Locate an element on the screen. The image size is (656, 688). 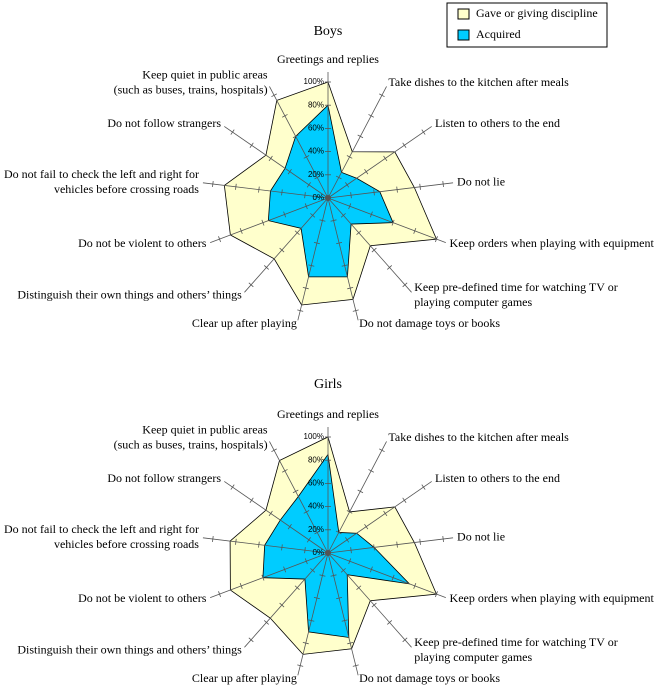
legend-label: Gave or giving discipline is located at coordinates (537, 13).